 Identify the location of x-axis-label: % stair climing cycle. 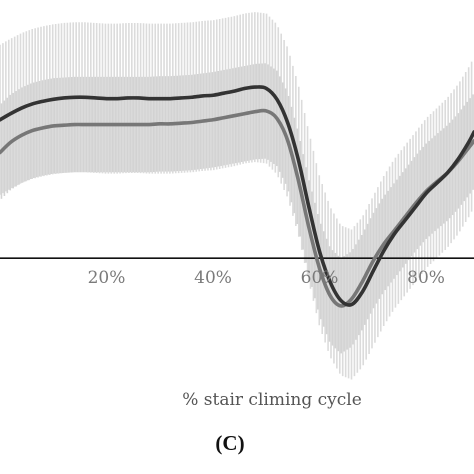
(272, 400).